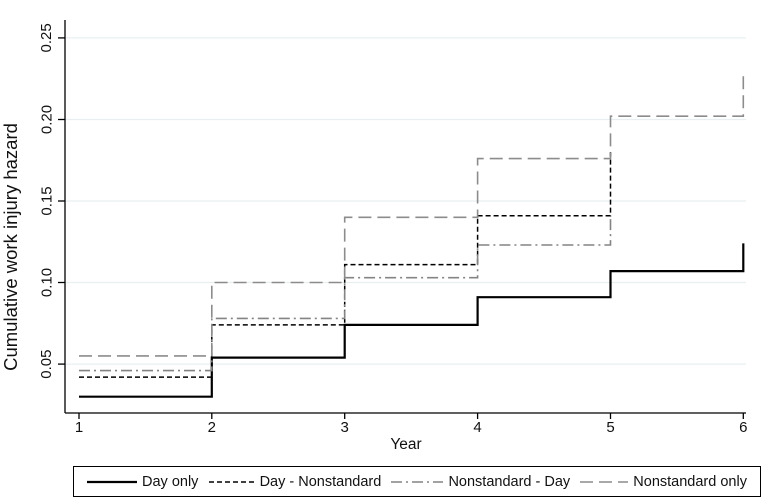  Describe the element at coordinates (46, 119) in the screenshot. I see `y-tick-label-0.20: 0.20` at that location.